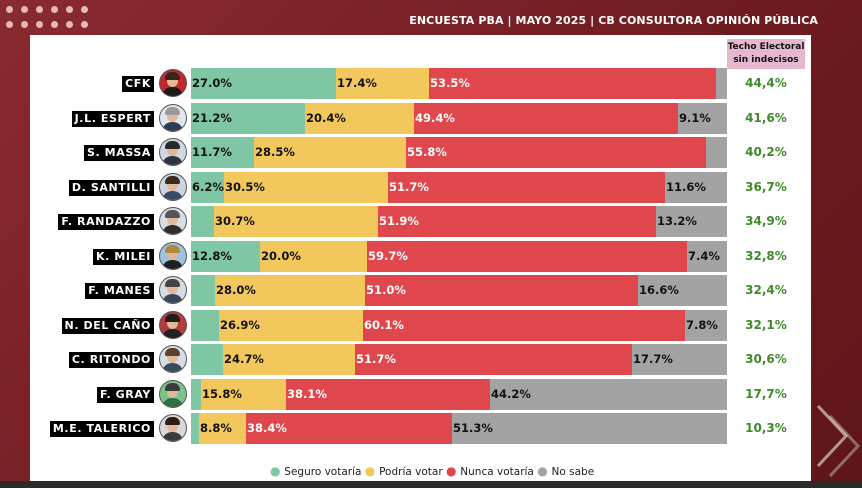 The image size is (862, 488). What do you see at coordinates (123, 256) in the screenshot?
I see `row-label: K. MILEI` at bounding box center [123, 256].